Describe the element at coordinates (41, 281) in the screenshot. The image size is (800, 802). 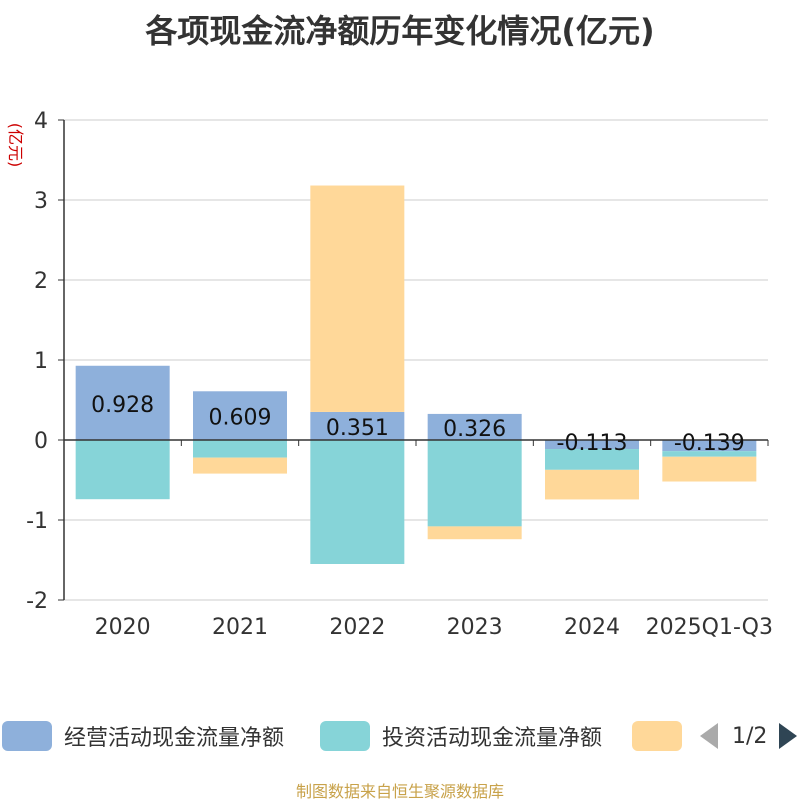
I see `y-tick-label: 2` at that location.